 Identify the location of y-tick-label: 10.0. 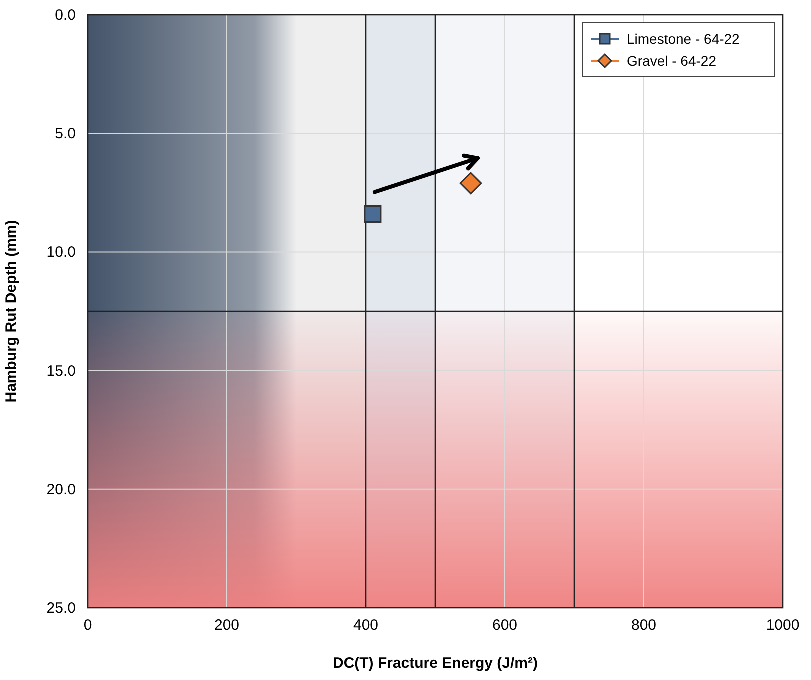
(61, 253).